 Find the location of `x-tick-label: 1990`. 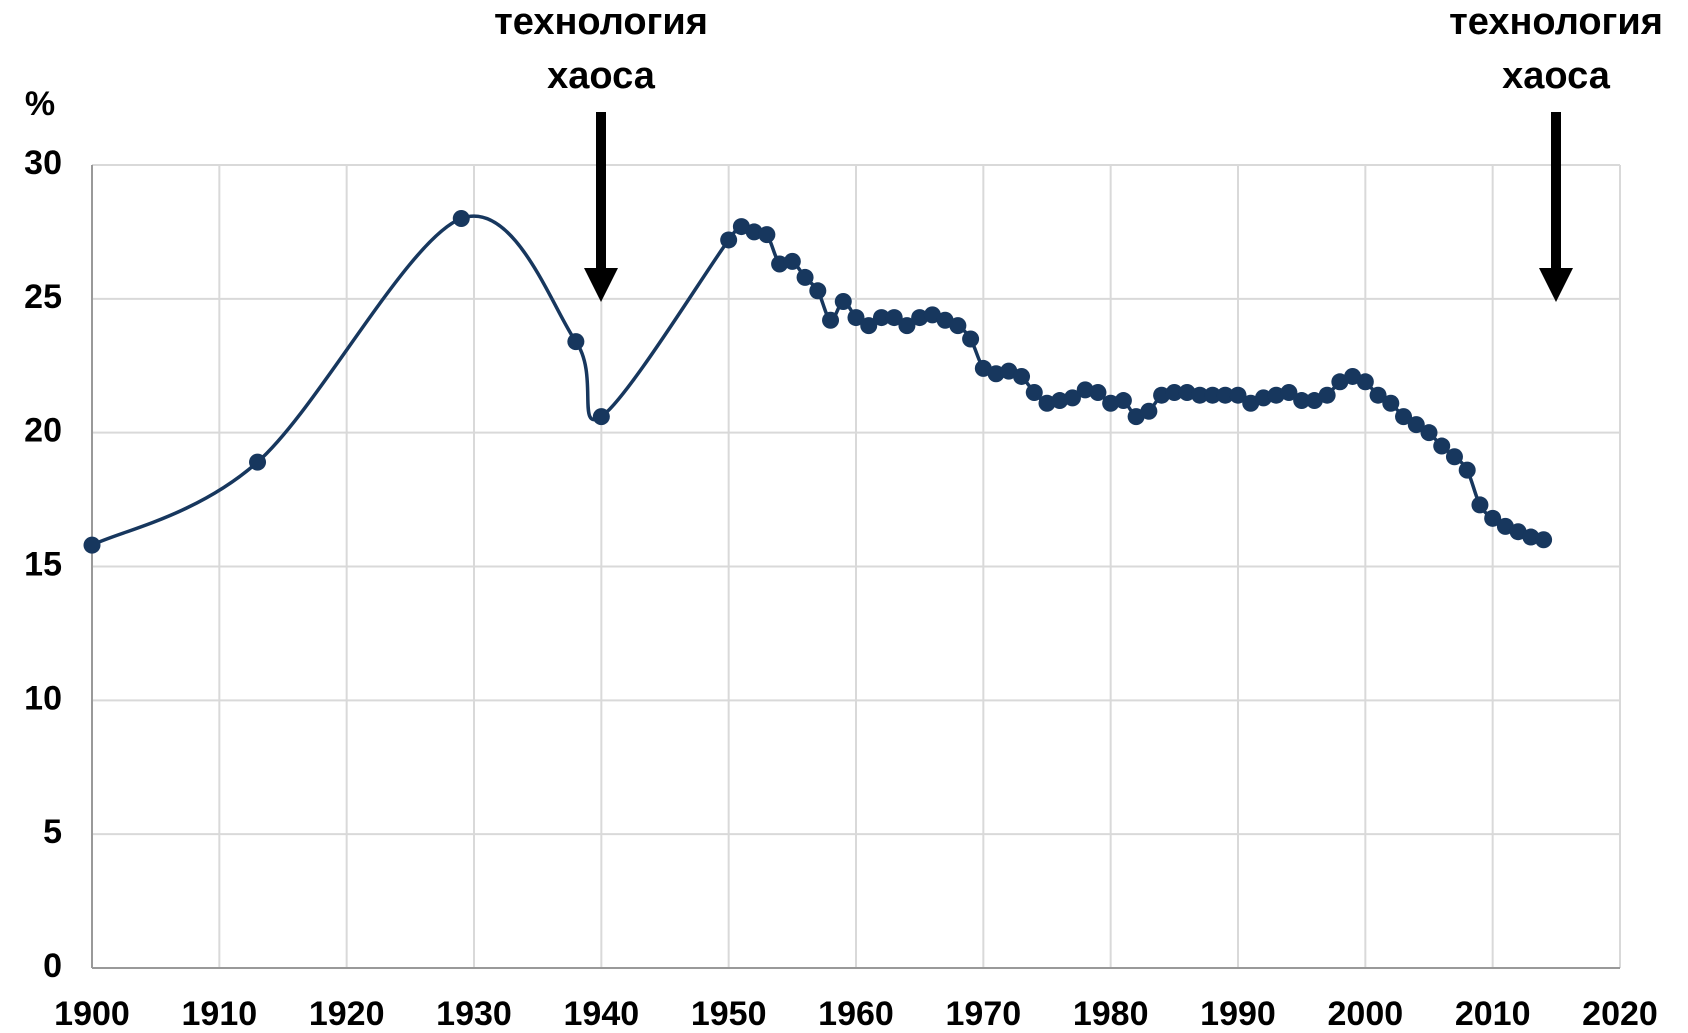

x-tick-label: 1990 is located at coordinates (1238, 1014).